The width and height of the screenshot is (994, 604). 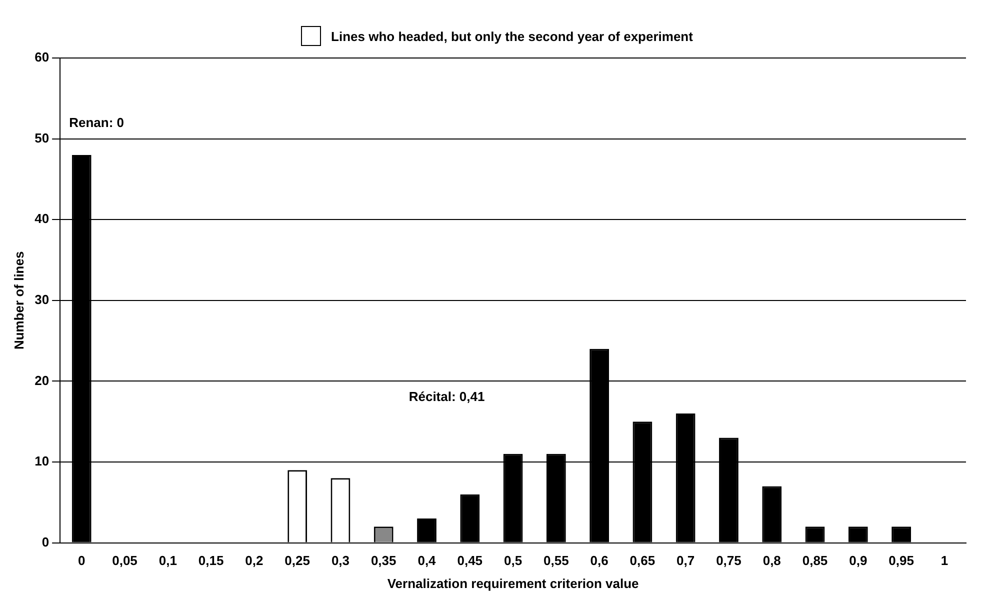 What do you see at coordinates (42, 380) in the screenshot?
I see `y-tick-label: 20` at bounding box center [42, 380].